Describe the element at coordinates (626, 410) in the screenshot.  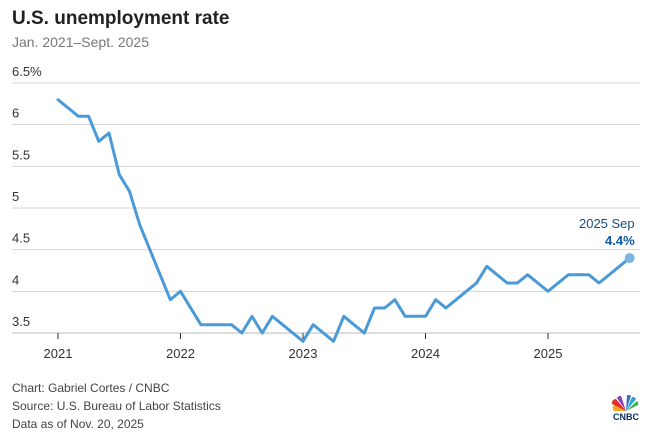
I see `cnbc-logo: CNBC` at that location.